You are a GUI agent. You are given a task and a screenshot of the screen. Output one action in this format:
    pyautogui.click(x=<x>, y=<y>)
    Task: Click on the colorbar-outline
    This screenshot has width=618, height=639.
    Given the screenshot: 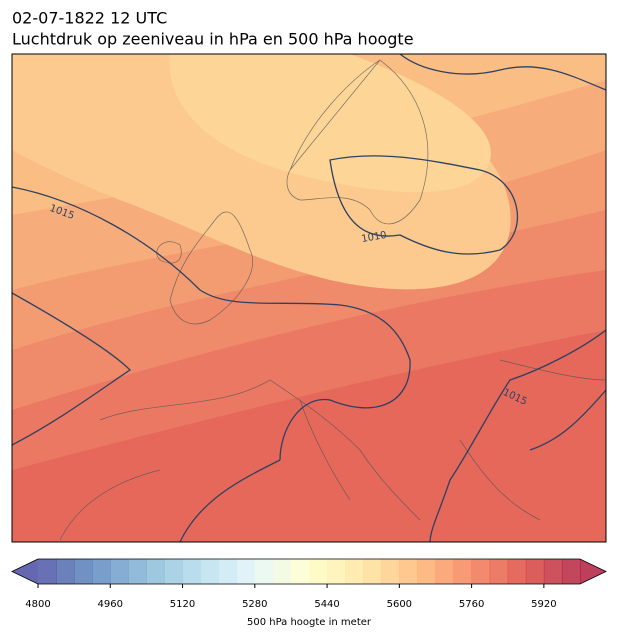 What is the action you would take?
    pyautogui.click(x=309, y=571)
    